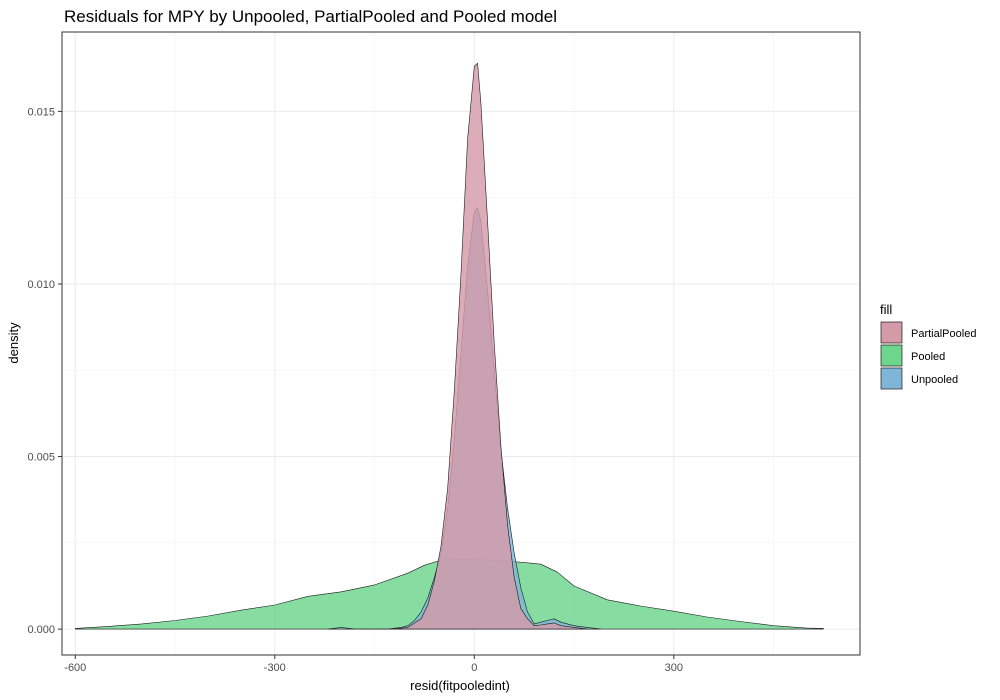 This screenshot has width=1000, height=700. What do you see at coordinates (41, 630) in the screenshot?
I see `y-tick-label: 0.000` at bounding box center [41, 630].